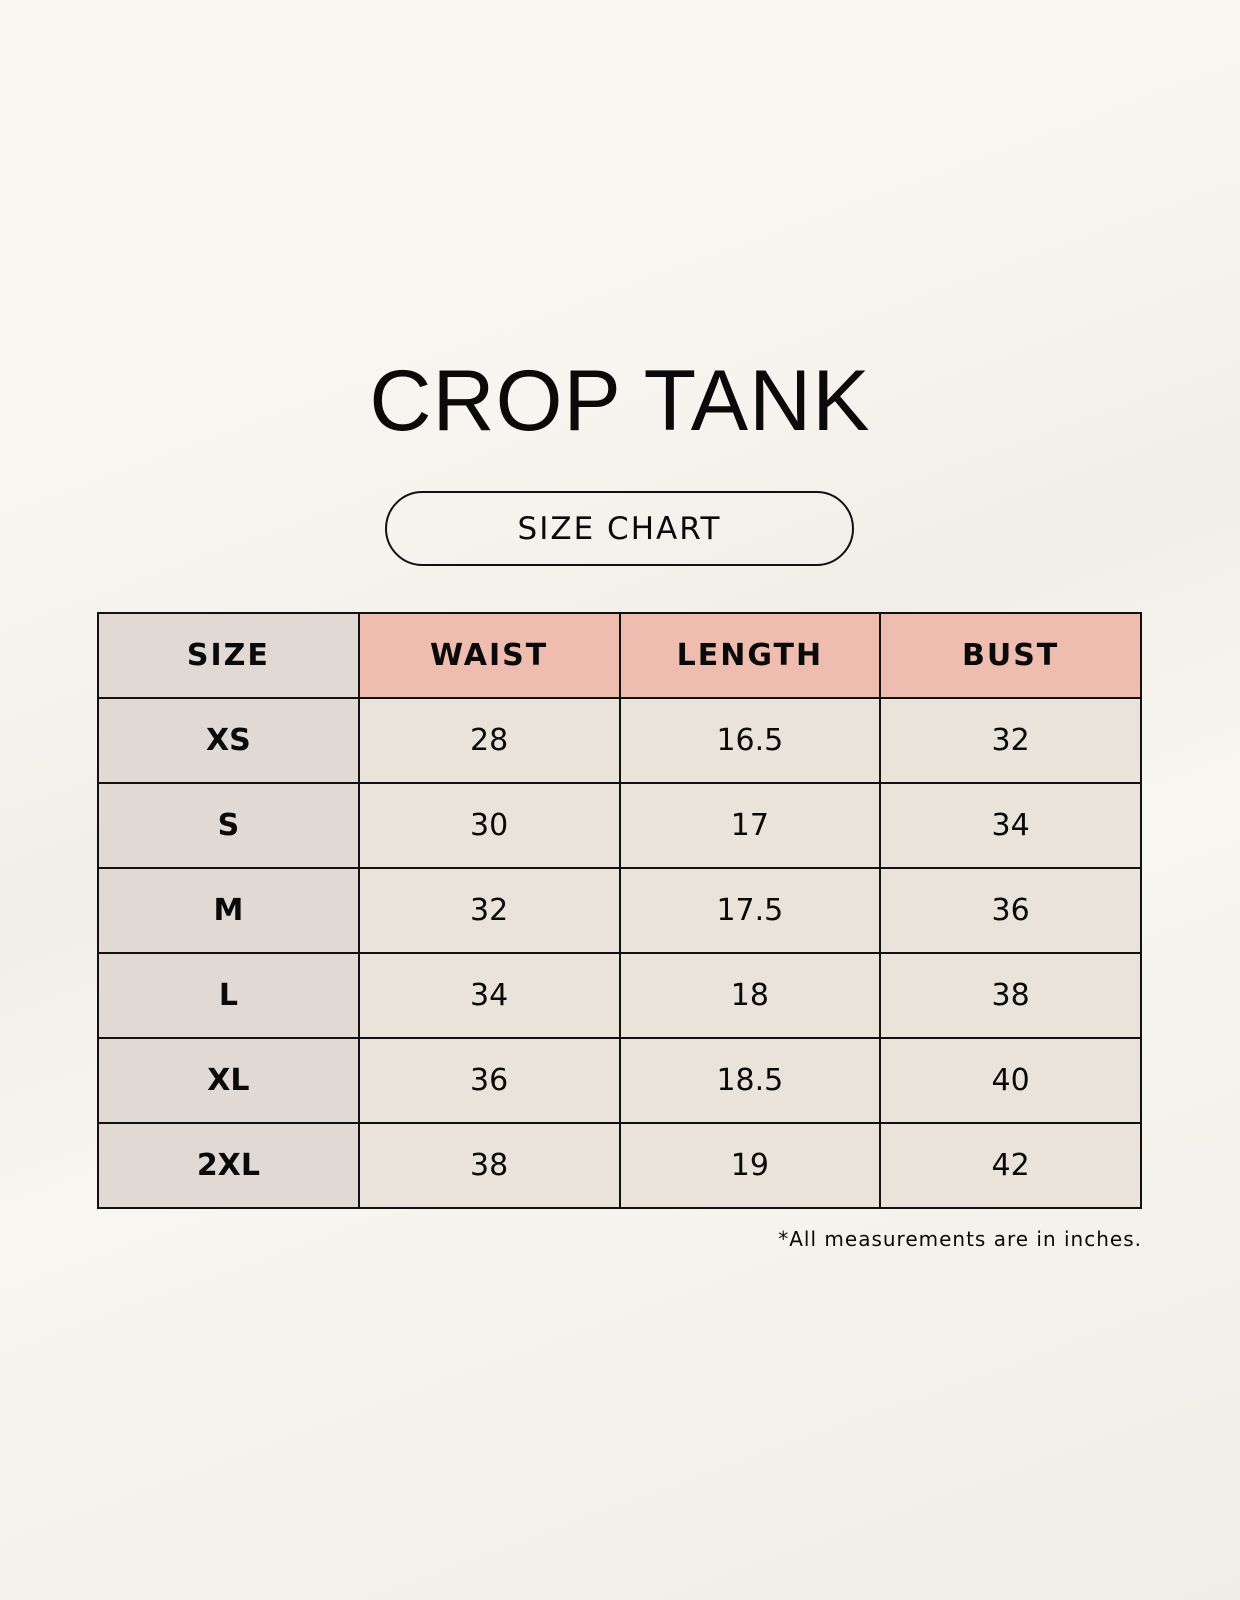 This screenshot has height=1600, width=1240. Describe the element at coordinates (750, 910) in the screenshot. I see `cell-length: 17.5` at that location.